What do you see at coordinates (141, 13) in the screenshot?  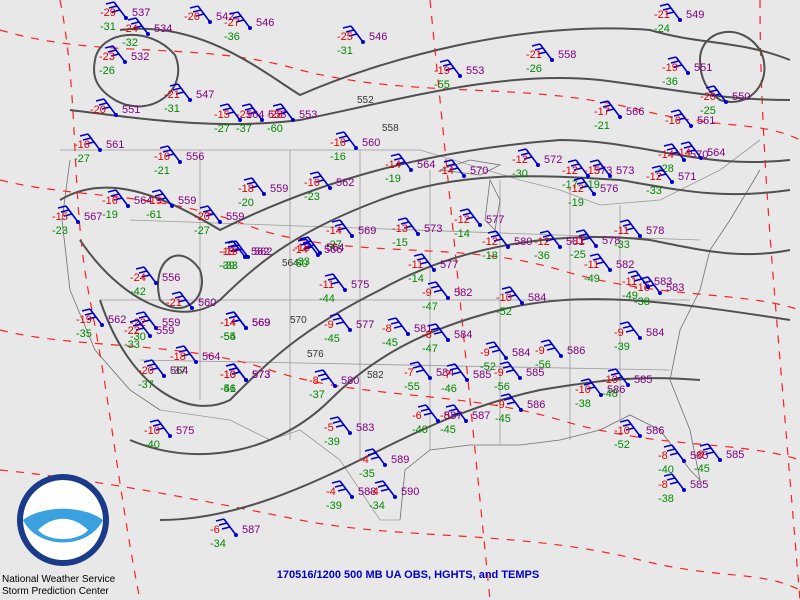 I see `station-height: 537` at bounding box center [141, 13].